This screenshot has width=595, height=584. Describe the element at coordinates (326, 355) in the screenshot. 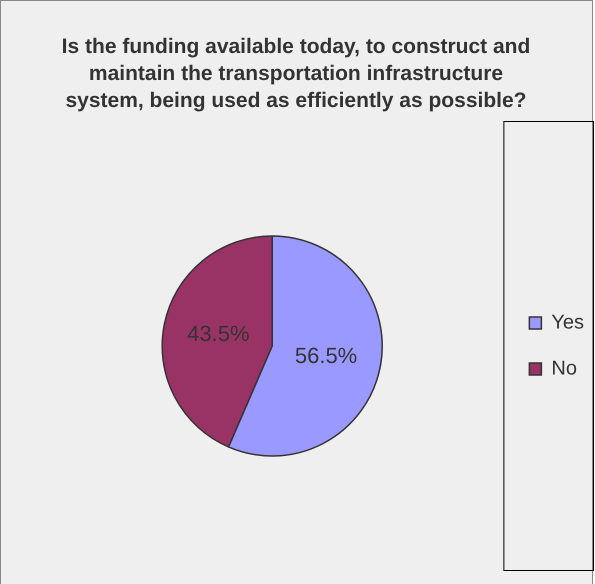

I see `data-label: 56.5%` at that location.